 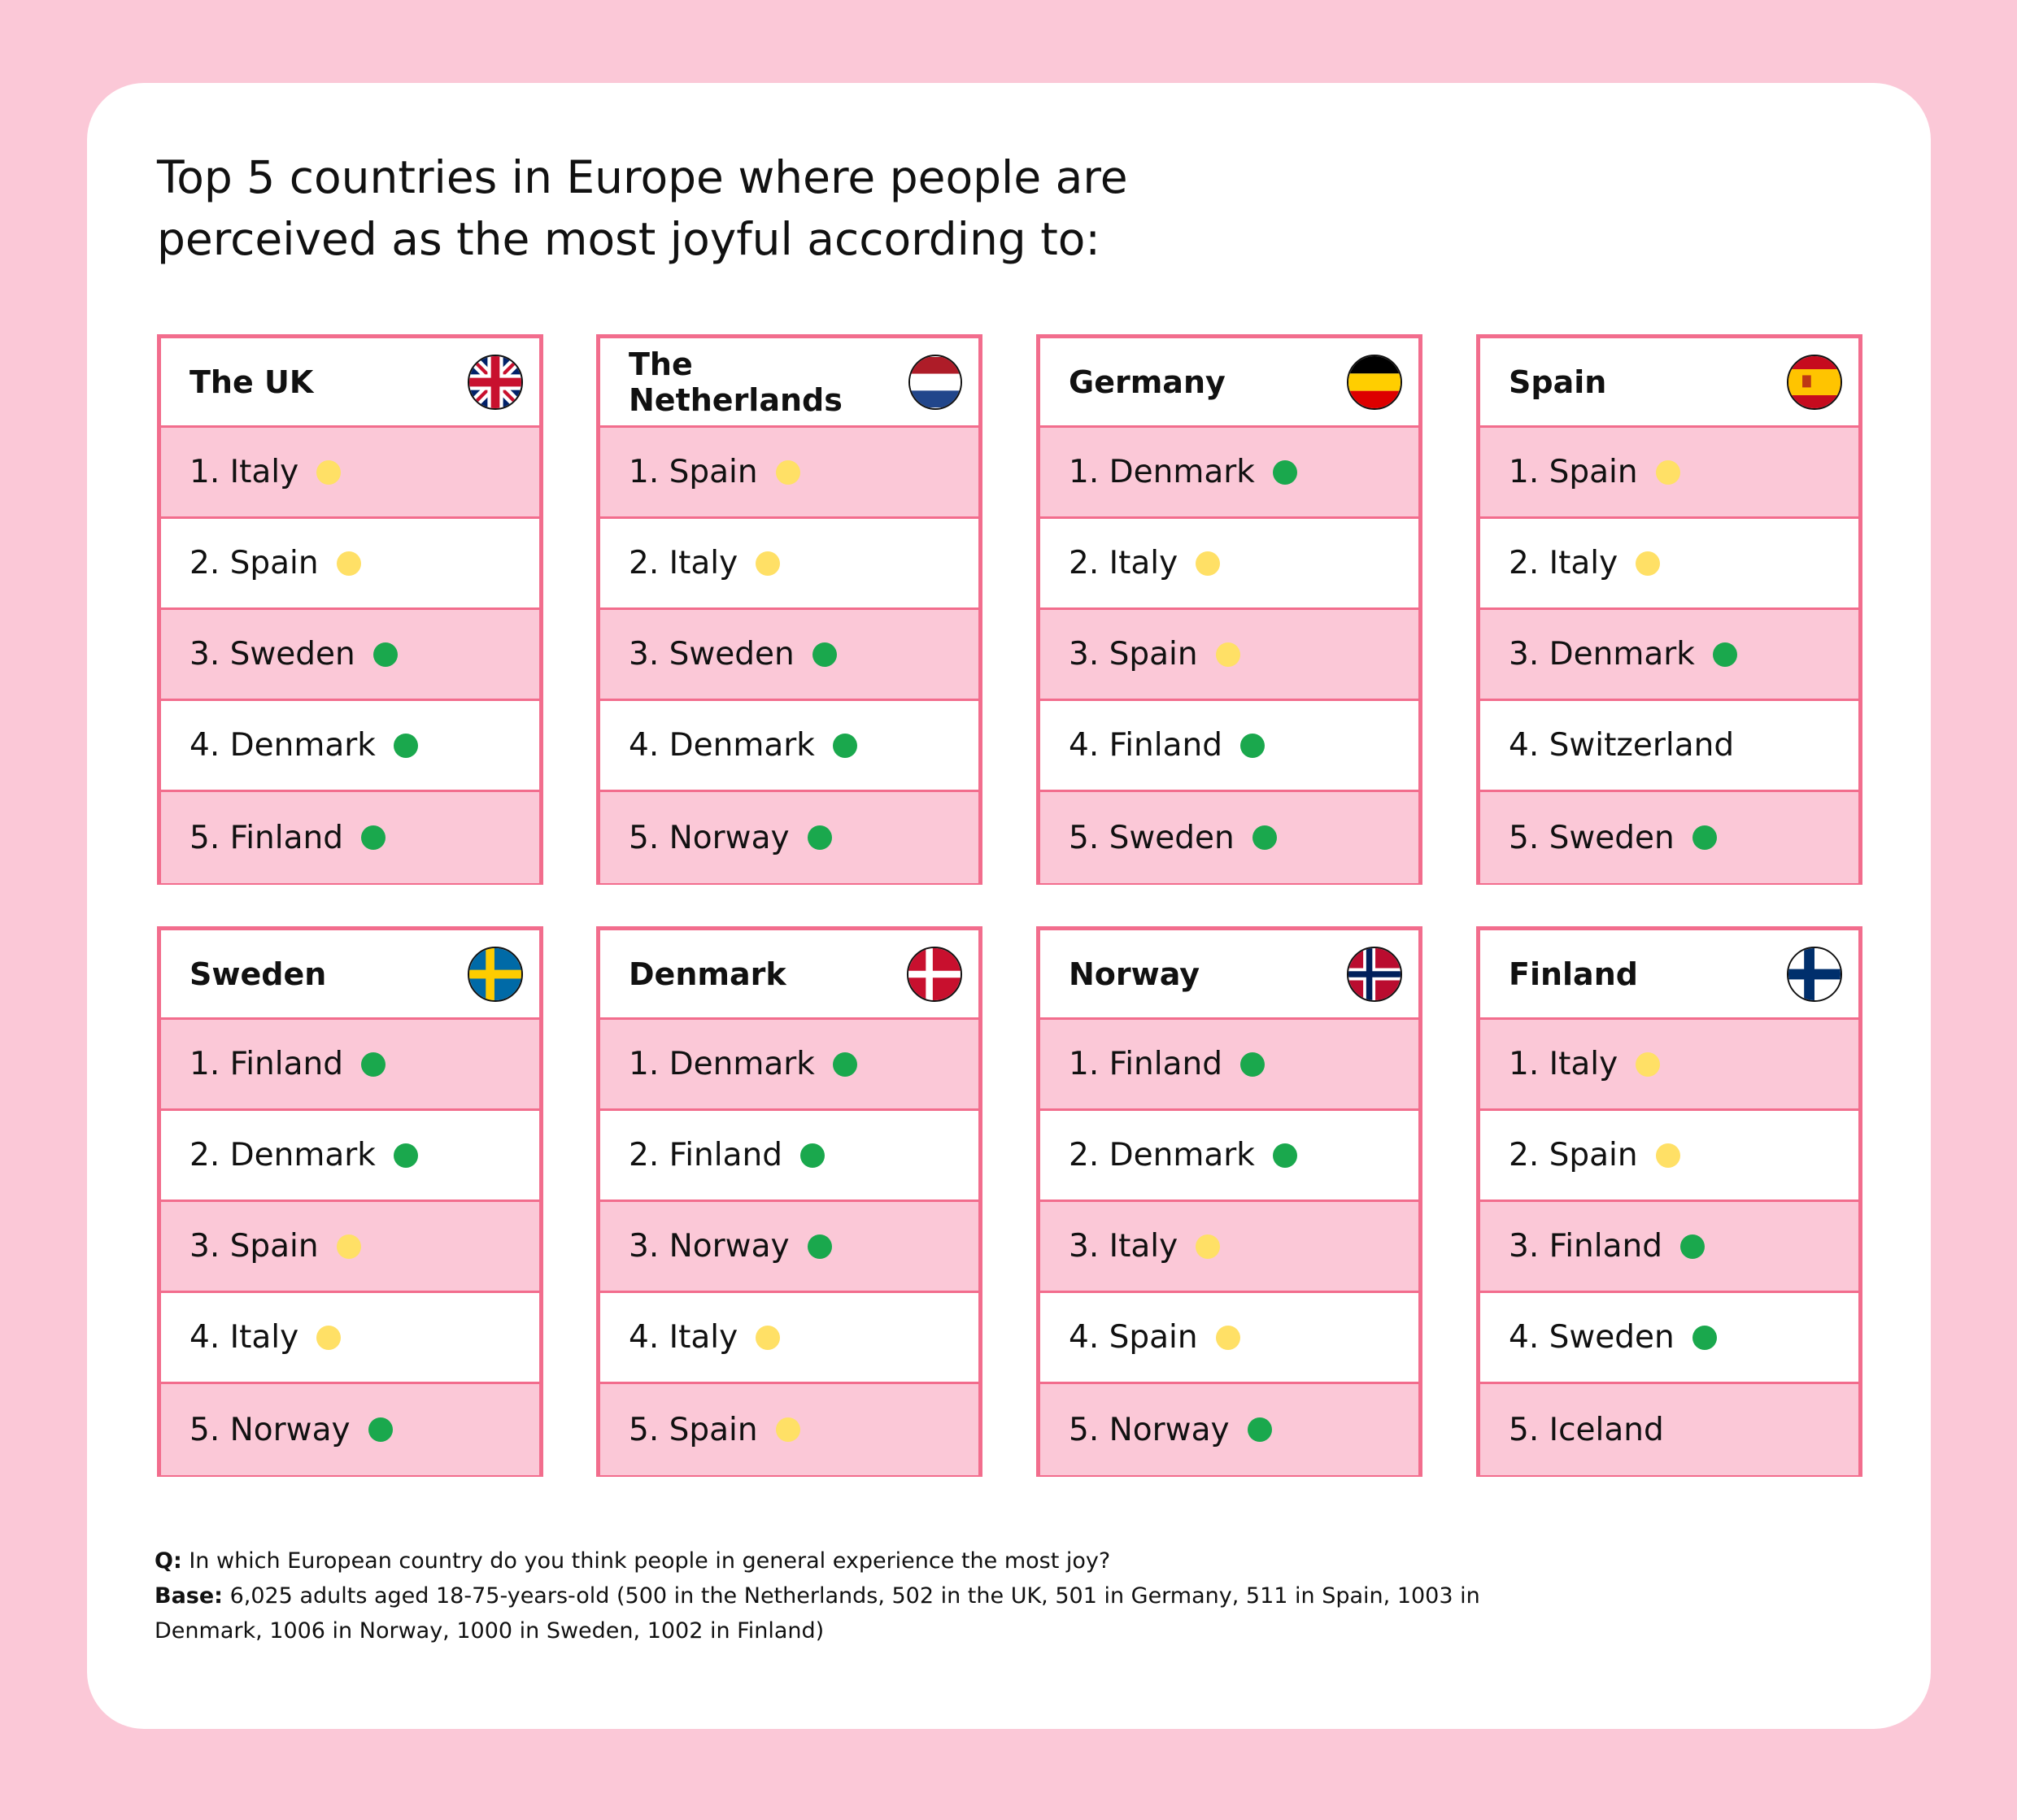 I want to click on ranking-row: 3. Spain, so click(x=350, y=1247).